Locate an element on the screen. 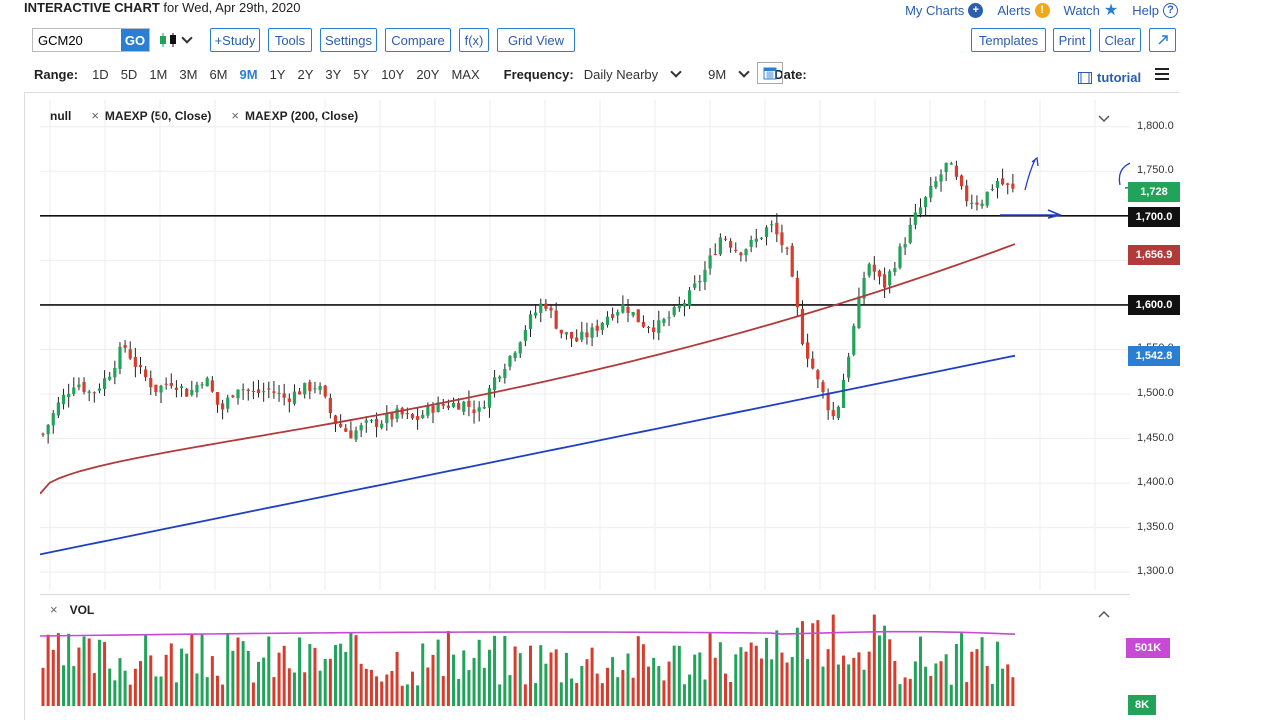  collapse-chart-icon is located at coordinates (1104, 119).